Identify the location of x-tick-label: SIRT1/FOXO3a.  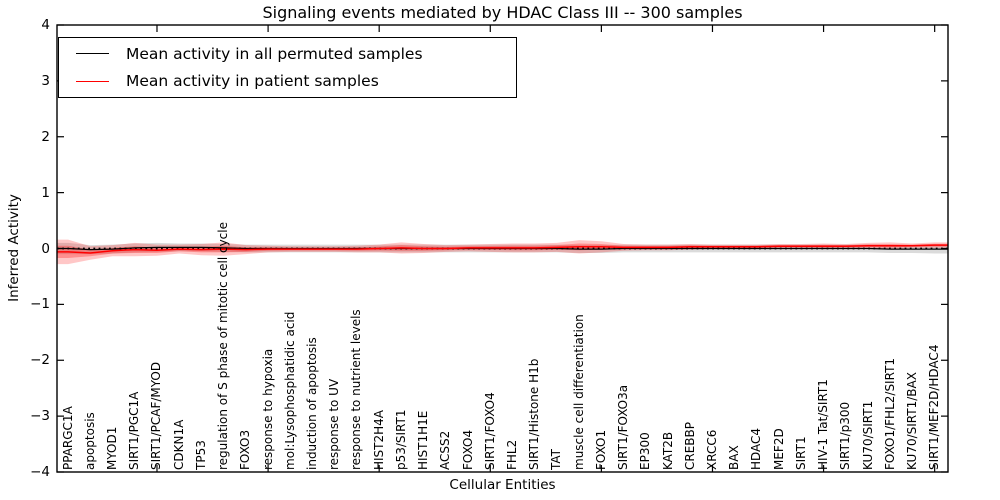
(623, 427).